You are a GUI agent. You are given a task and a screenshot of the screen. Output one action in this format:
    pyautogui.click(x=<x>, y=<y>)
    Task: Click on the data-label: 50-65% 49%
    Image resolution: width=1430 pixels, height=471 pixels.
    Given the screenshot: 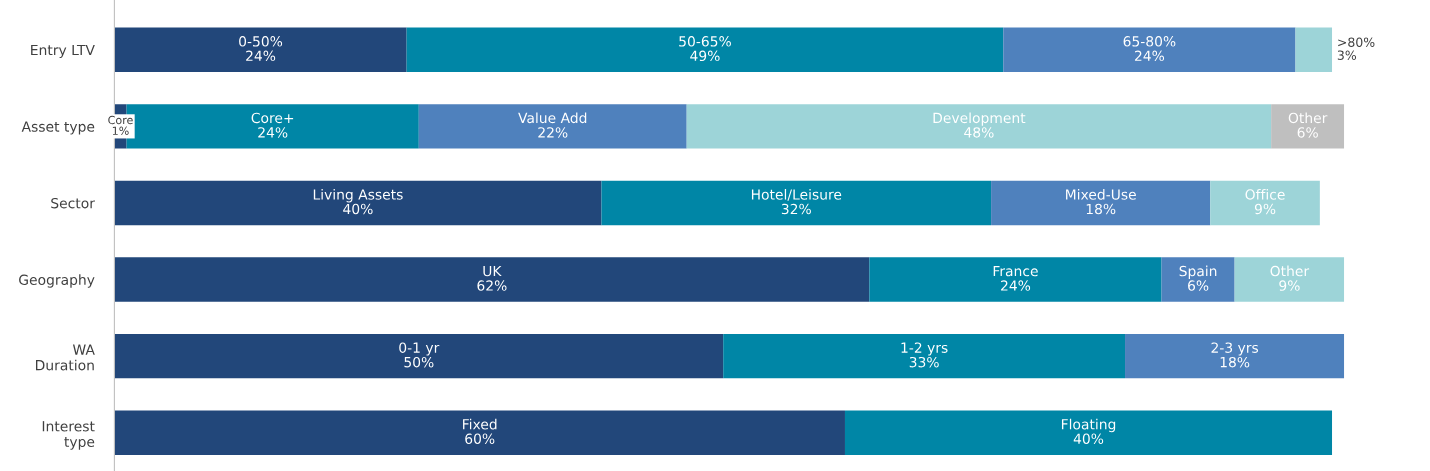 What is the action you would take?
    pyautogui.click(x=705, y=49)
    